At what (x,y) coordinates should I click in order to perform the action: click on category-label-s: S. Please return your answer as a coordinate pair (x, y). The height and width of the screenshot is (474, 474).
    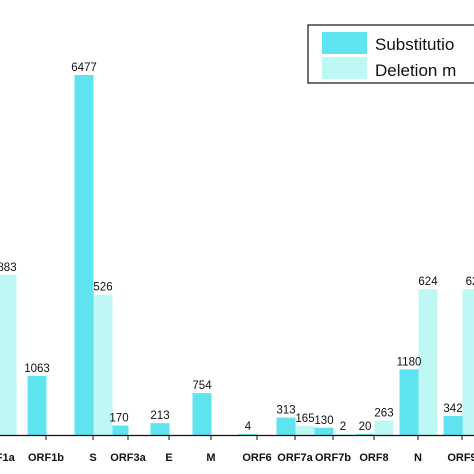
    Looking at the image, I should click on (92, 458).